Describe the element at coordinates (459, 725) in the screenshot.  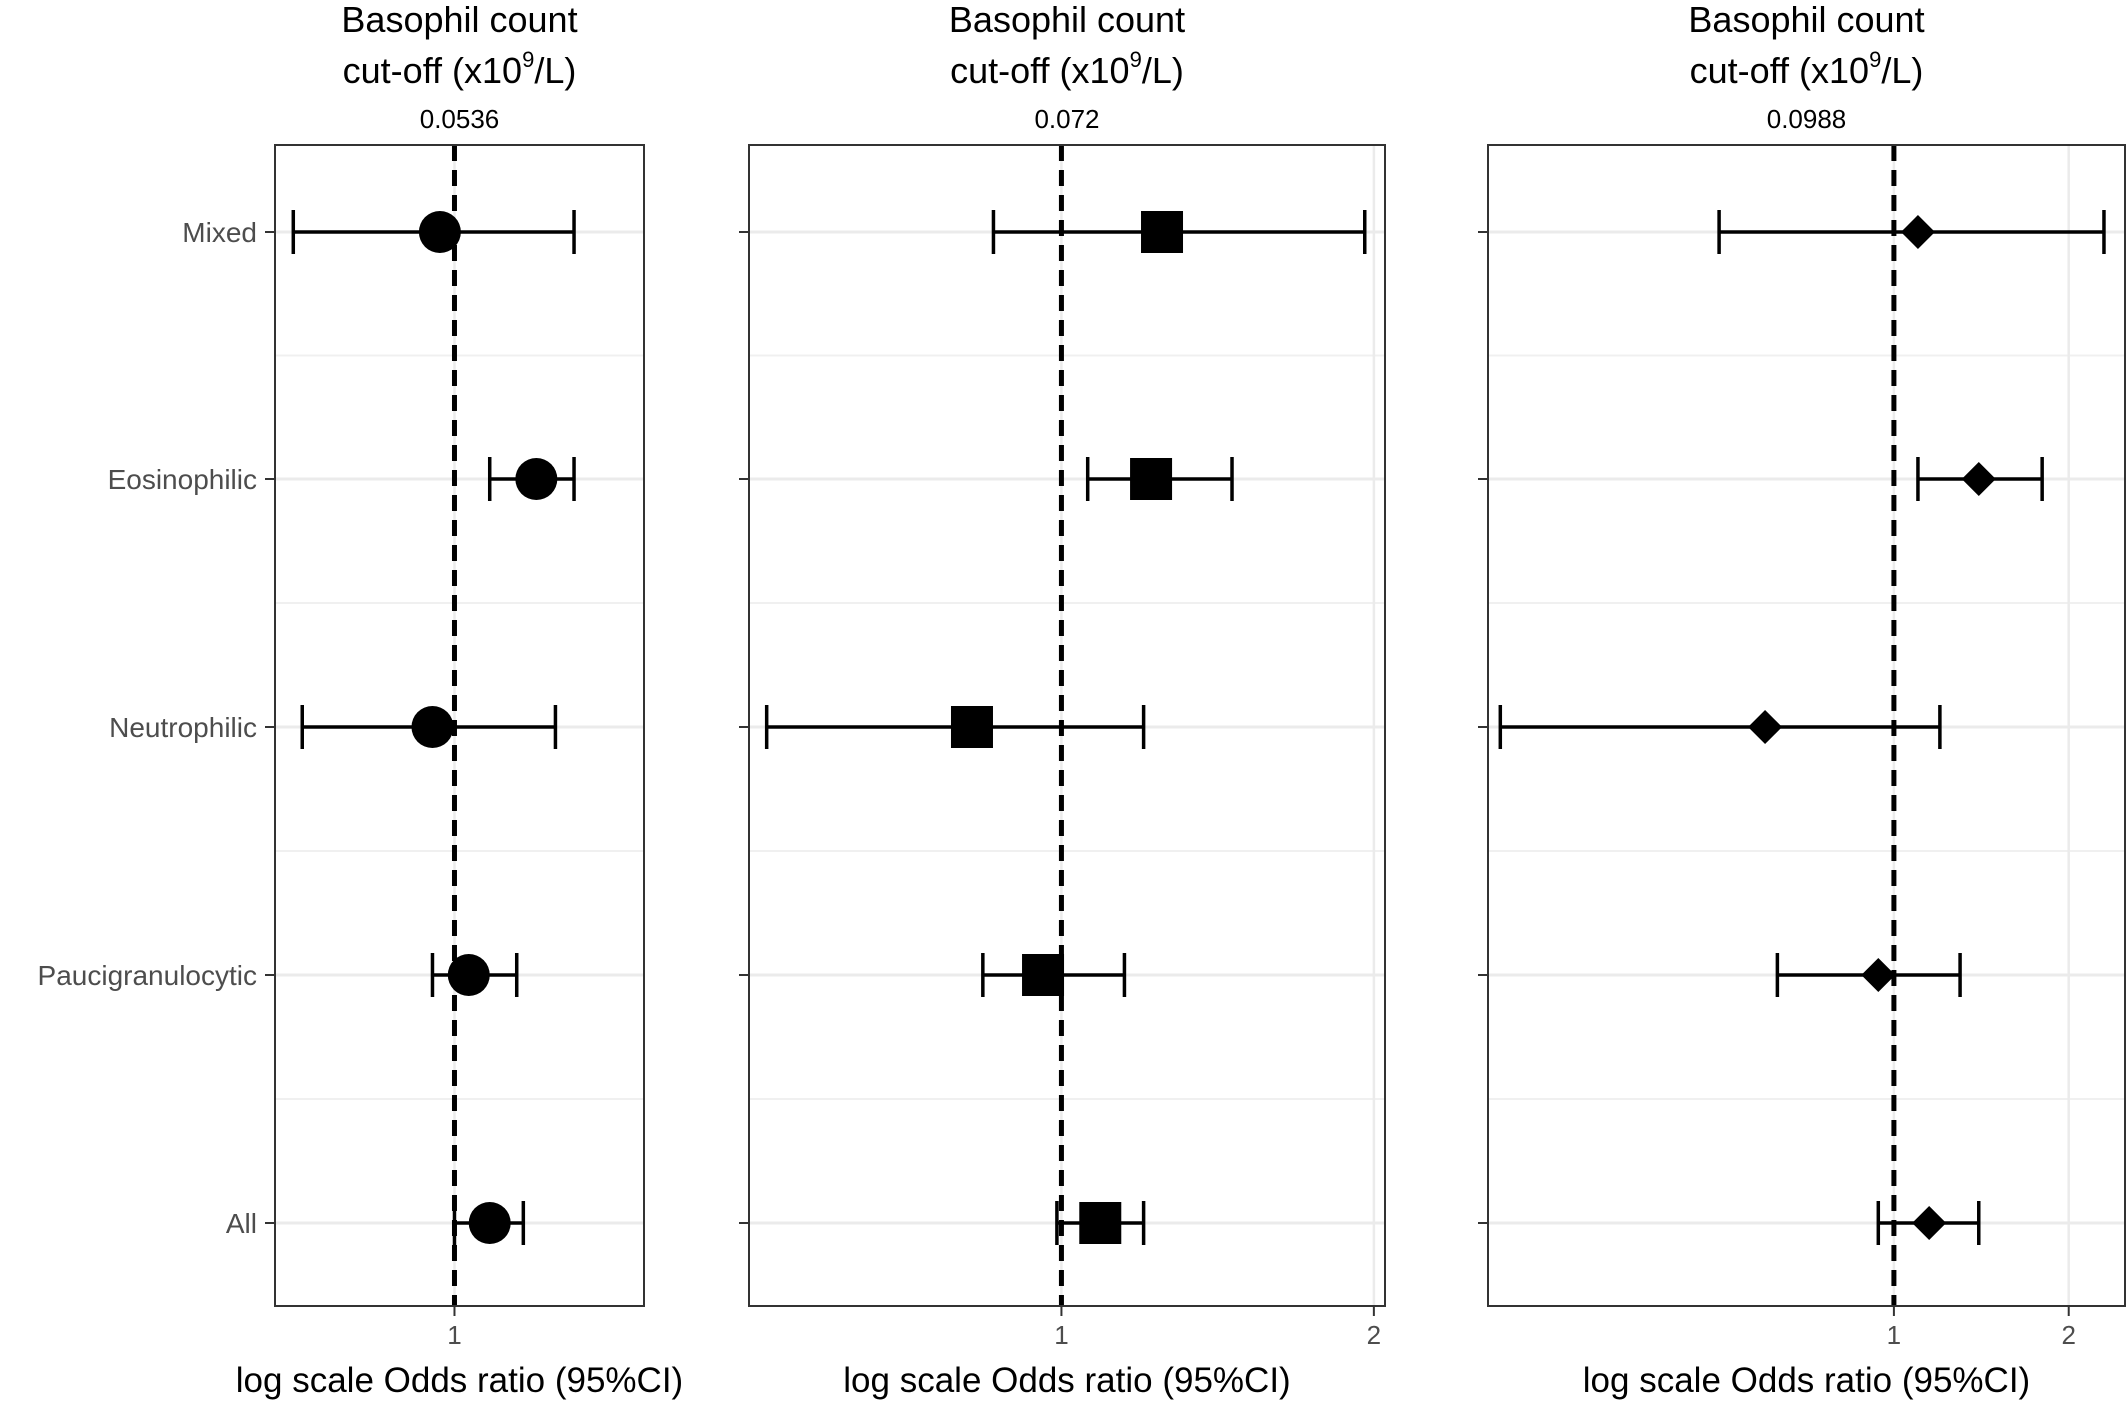
I see `panel-border` at that location.